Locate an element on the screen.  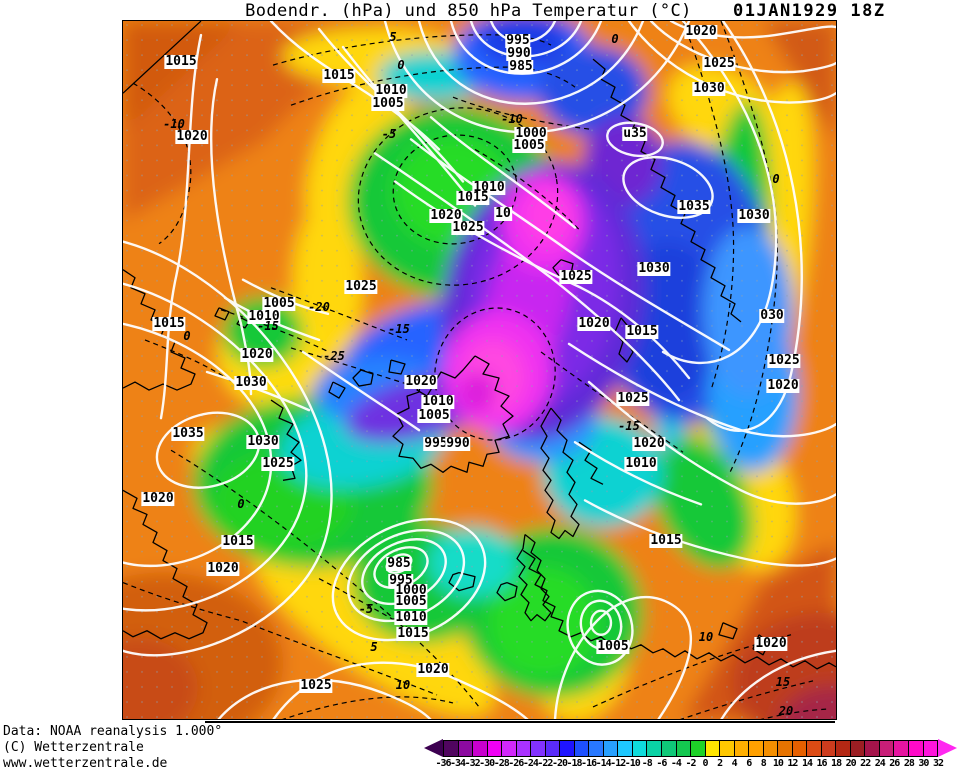
credit-data-source: Data: NOAA reanalysis 1.000° is located at coordinates (113, 731).